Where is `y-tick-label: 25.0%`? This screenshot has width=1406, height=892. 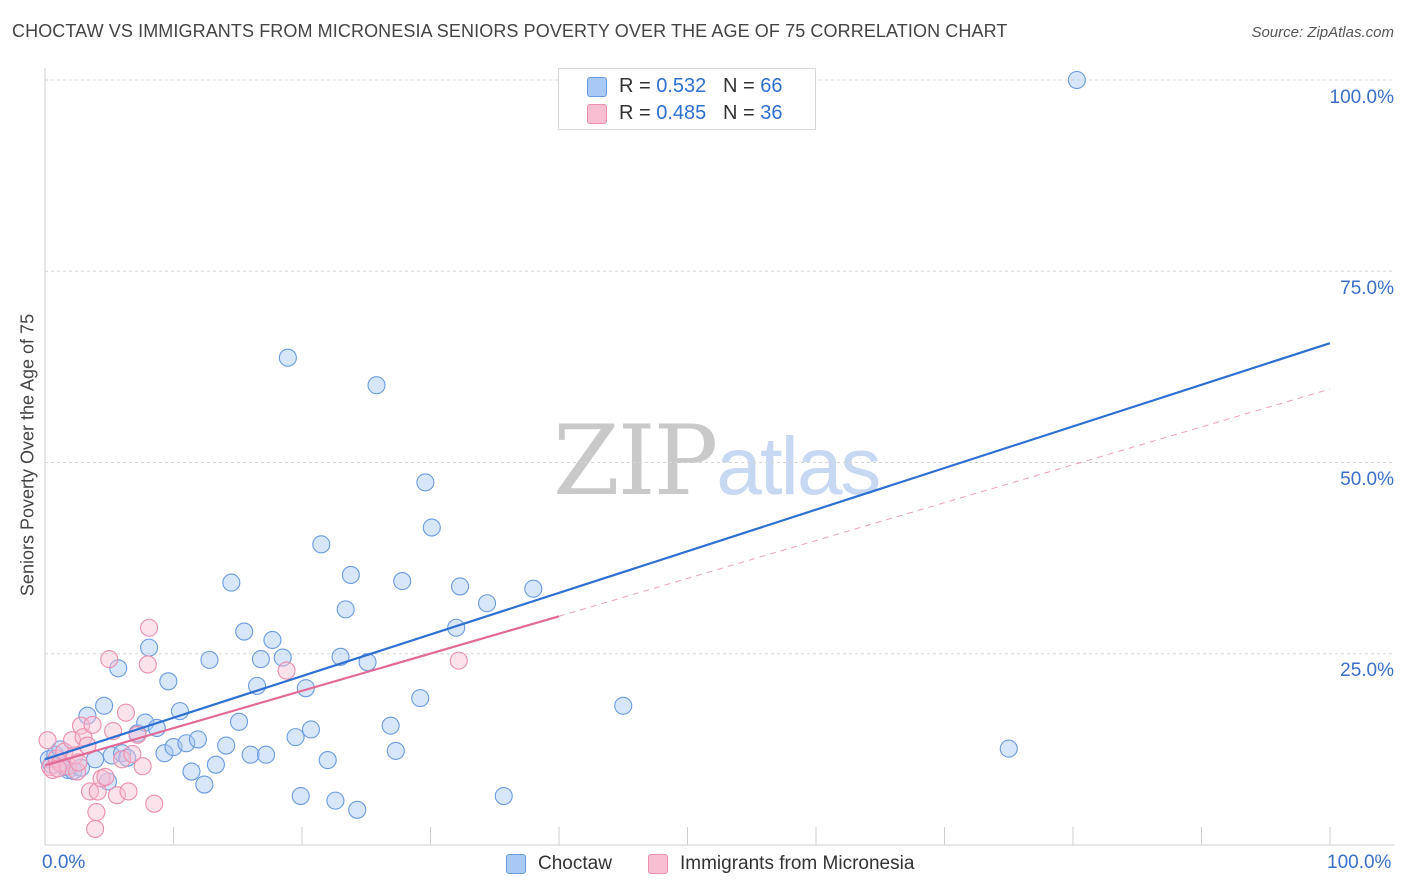 y-tick-label: 25.0% is located at coordinates (1367, 670).